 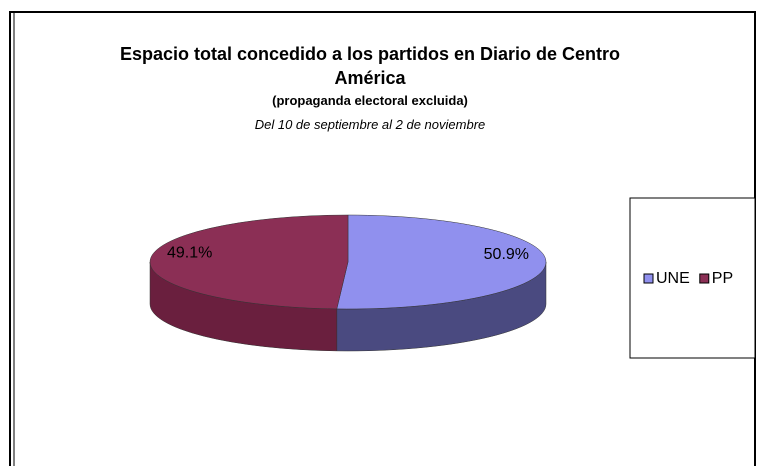 What do you see at coordinates (722, 278) in the screenshot?
I see `legend-label: PP` at bounding box center [722, 278].